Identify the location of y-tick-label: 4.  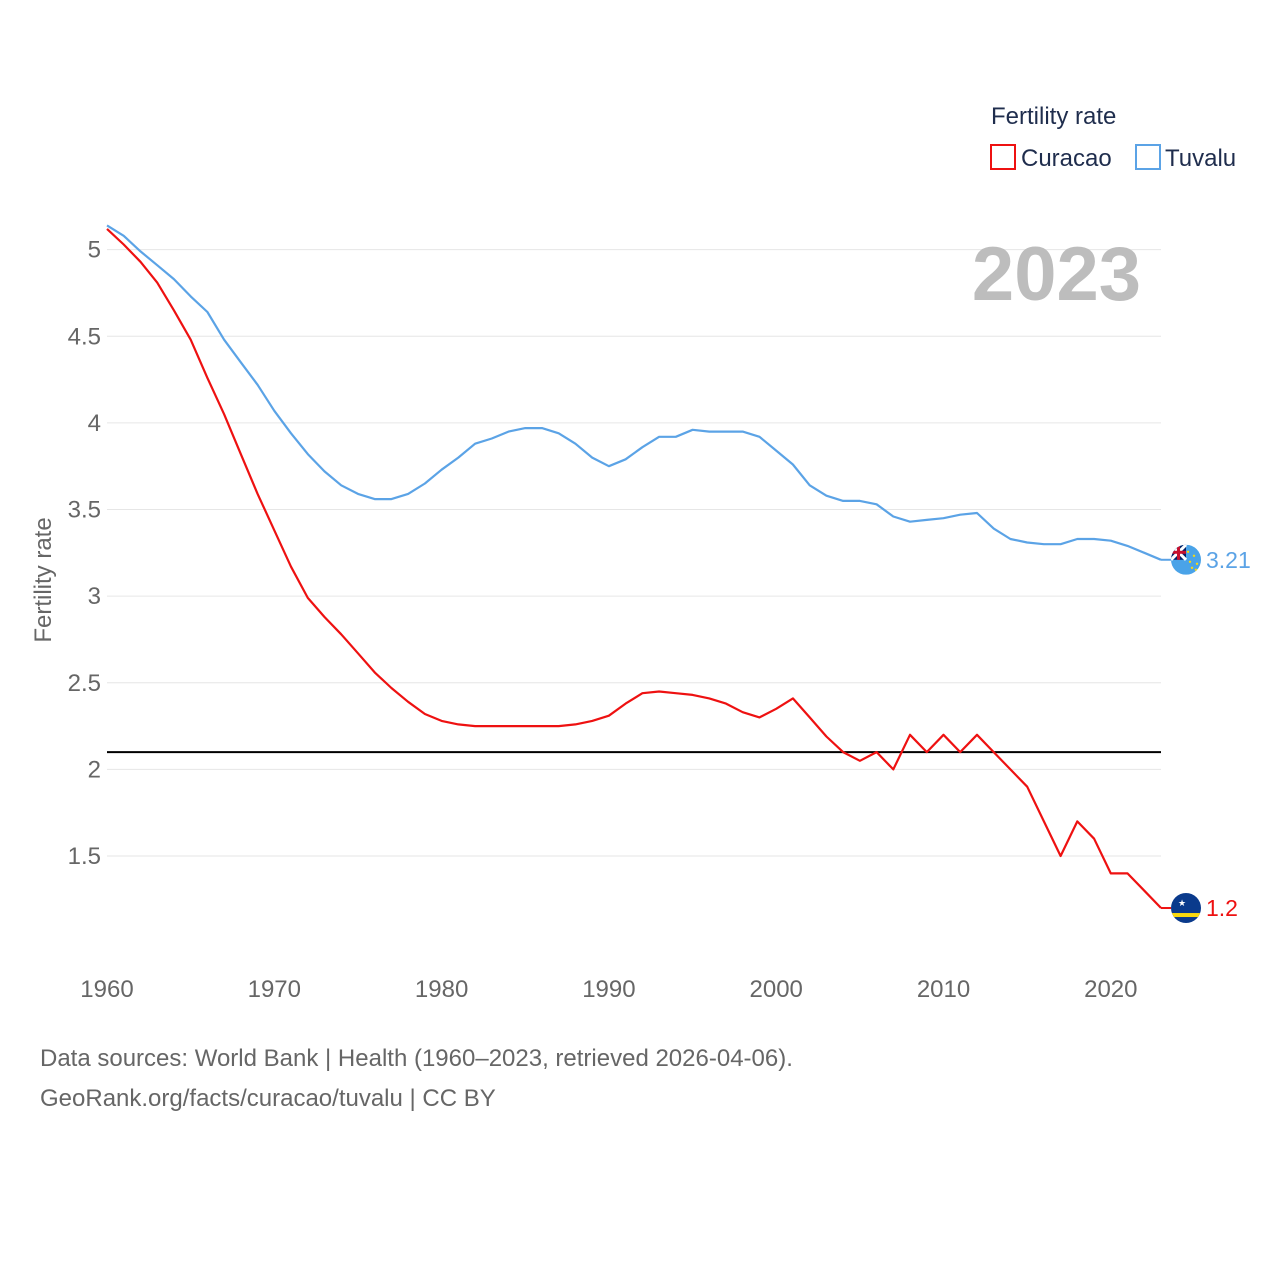
(94, 423).